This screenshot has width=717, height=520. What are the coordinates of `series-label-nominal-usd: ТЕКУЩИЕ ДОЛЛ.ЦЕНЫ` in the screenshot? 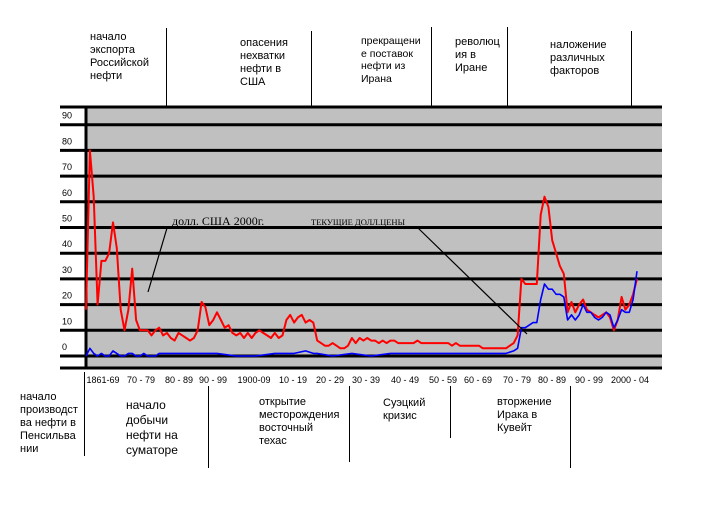 It's located at (358, 222).